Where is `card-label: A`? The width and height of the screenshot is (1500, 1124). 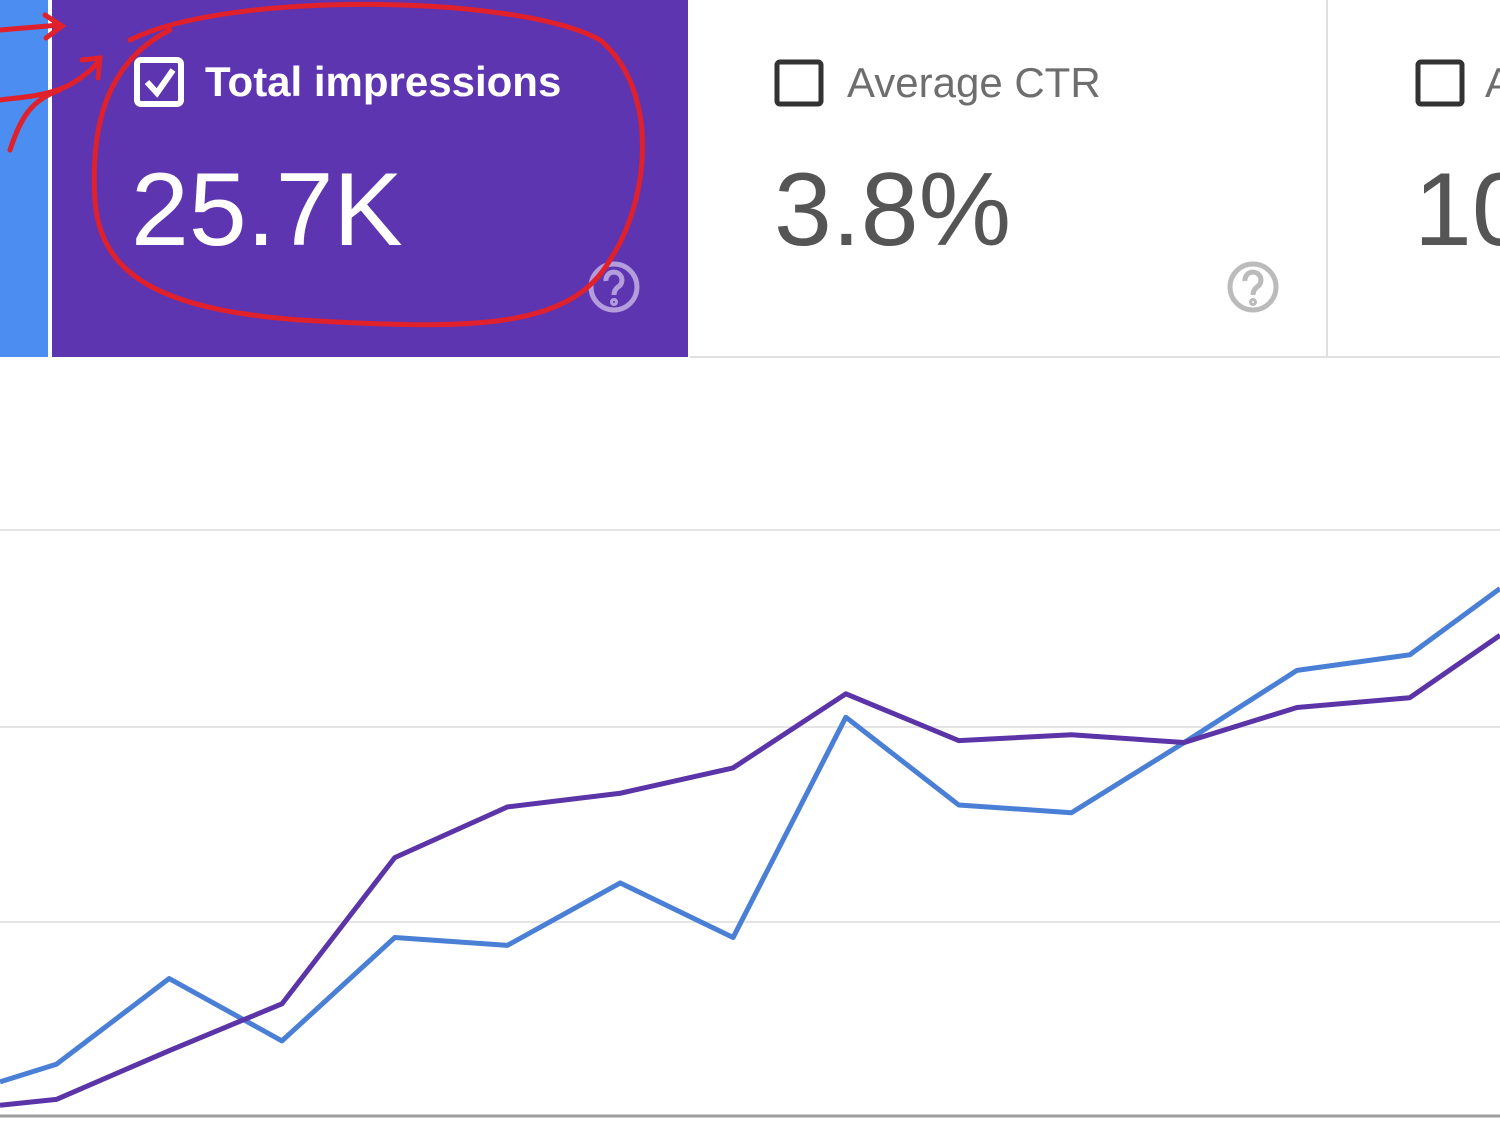 card-label: A is located at coordinates (1492, 82).